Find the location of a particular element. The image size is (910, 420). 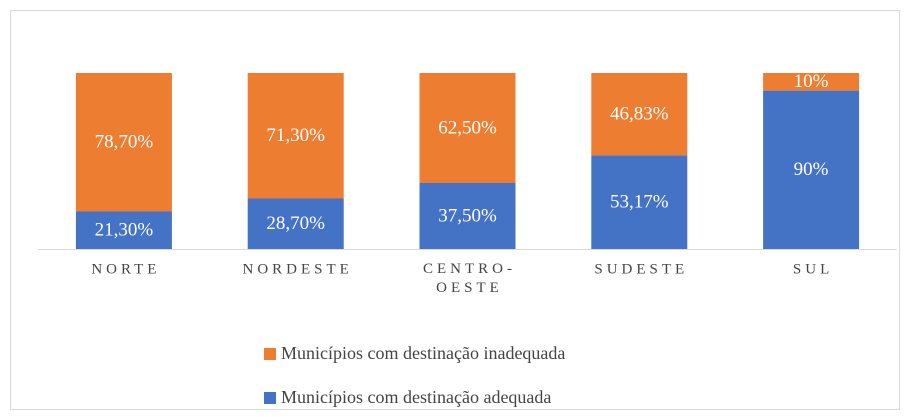

x-tick-label: NORDESTE is located at coordinates (298, 269).